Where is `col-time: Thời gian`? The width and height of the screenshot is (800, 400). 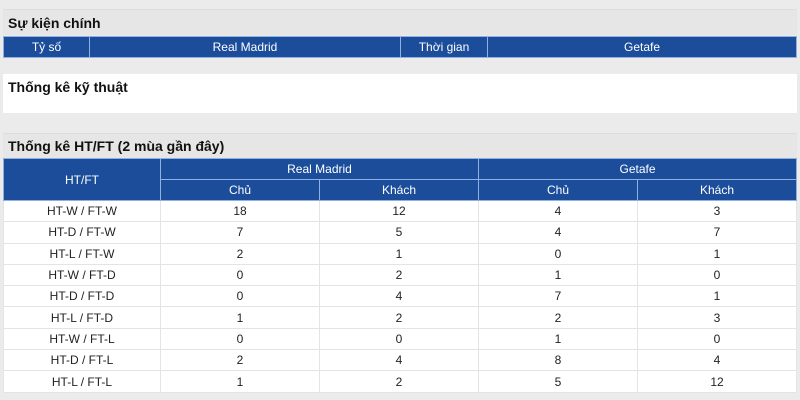 col-time: Thời gian is located at coordinates (444, 47).